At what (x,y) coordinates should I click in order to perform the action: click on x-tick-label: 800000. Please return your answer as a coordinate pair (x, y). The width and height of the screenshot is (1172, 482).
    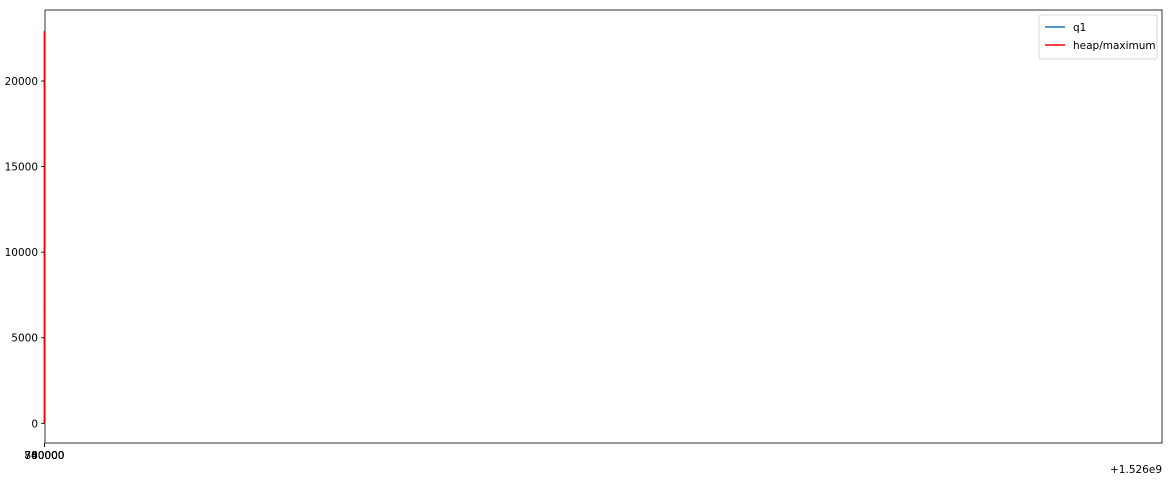
    Looking at the image, I should click on (44, 456).